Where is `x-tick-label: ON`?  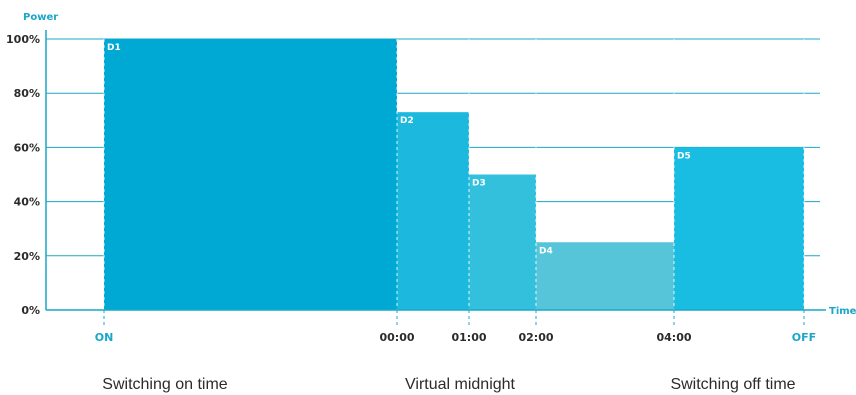 x-tick-label: ON is located at coordinates (104, 337).